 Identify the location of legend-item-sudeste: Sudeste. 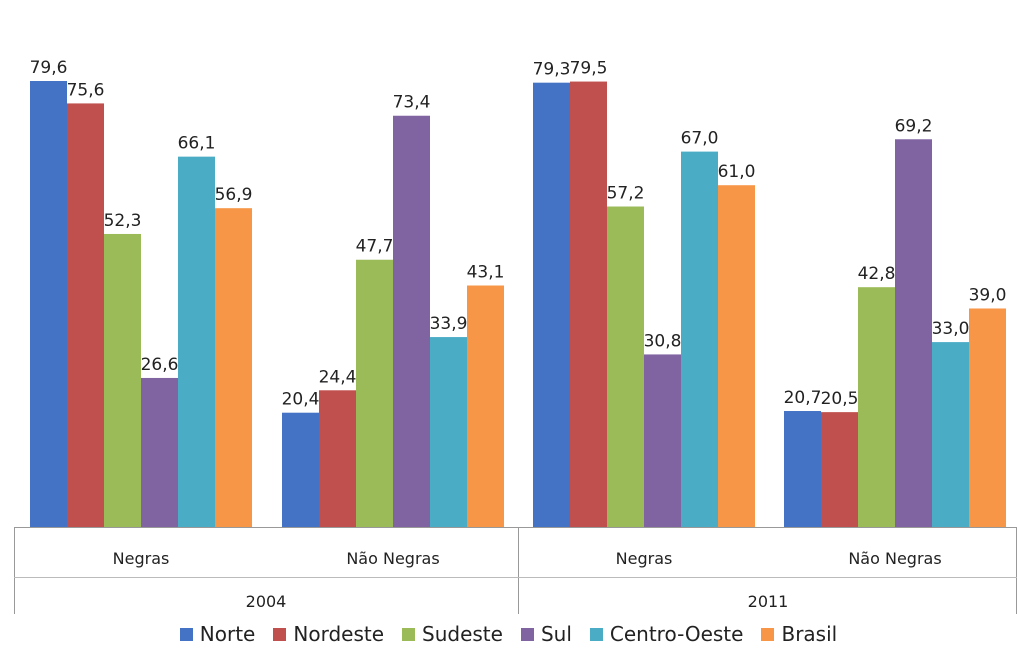
(452, 634).